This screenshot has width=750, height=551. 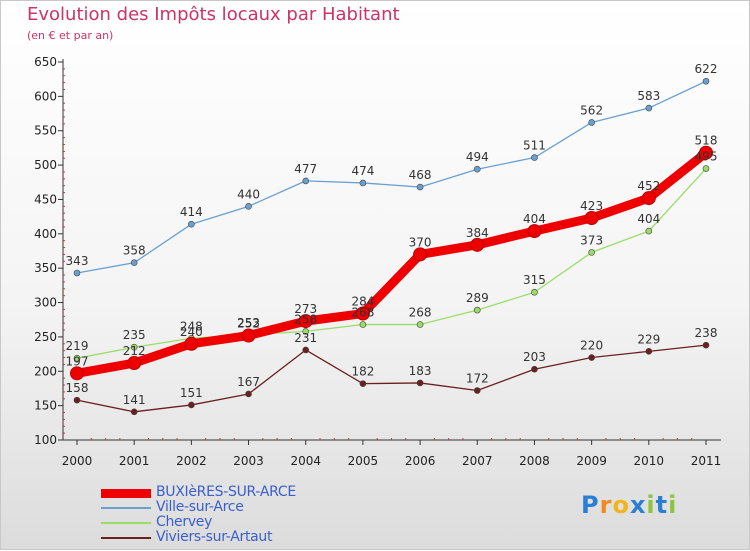 I want to click on y-tick-label: 450, so click(x=45, y=199).